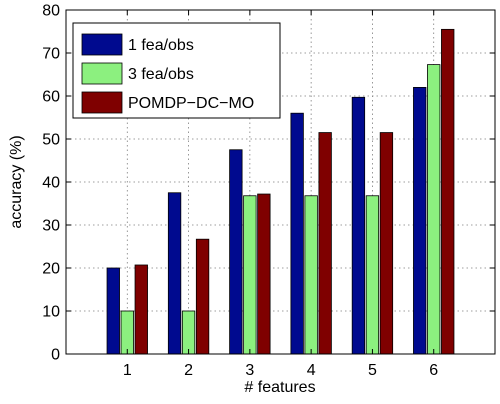 This screenshot has height=404, width=500. What do you see at coordinates (161, 74) in the screenshot?
I see `legend-label: 3 fea/obs` at bounding box center [161, 74].